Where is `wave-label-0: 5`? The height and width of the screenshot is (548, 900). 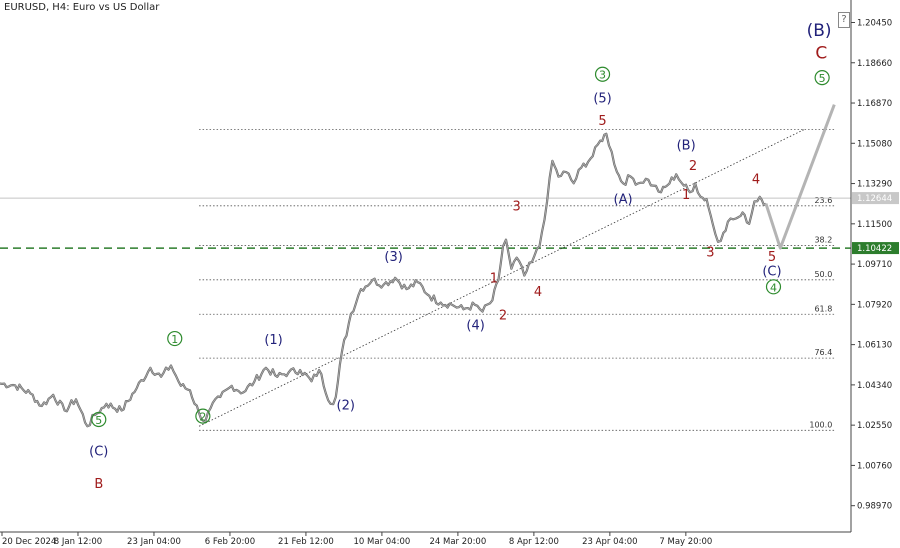 wave-label-0: 5 is located at coordinates (98, 420).